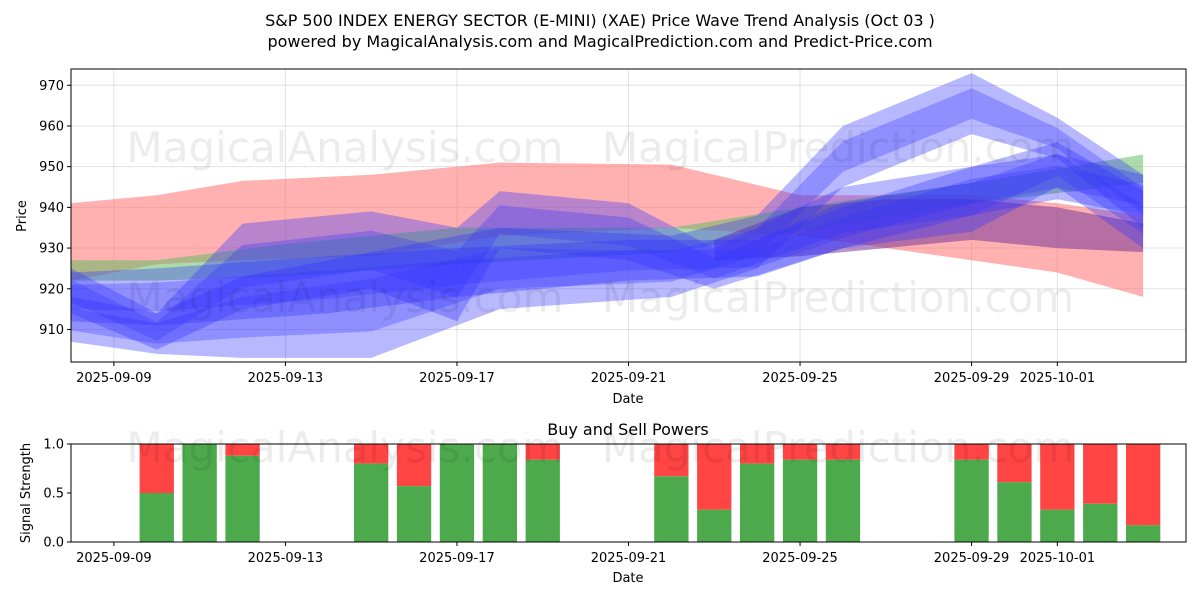 The image size is (1200, 600). I want to click on price-x-tick-4: 2025-09-25, so click(800, 378).